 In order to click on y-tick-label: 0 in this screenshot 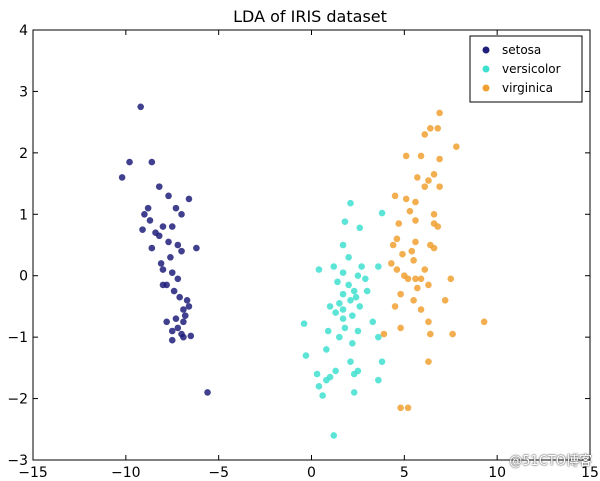, I will do `click(23, 277)`.